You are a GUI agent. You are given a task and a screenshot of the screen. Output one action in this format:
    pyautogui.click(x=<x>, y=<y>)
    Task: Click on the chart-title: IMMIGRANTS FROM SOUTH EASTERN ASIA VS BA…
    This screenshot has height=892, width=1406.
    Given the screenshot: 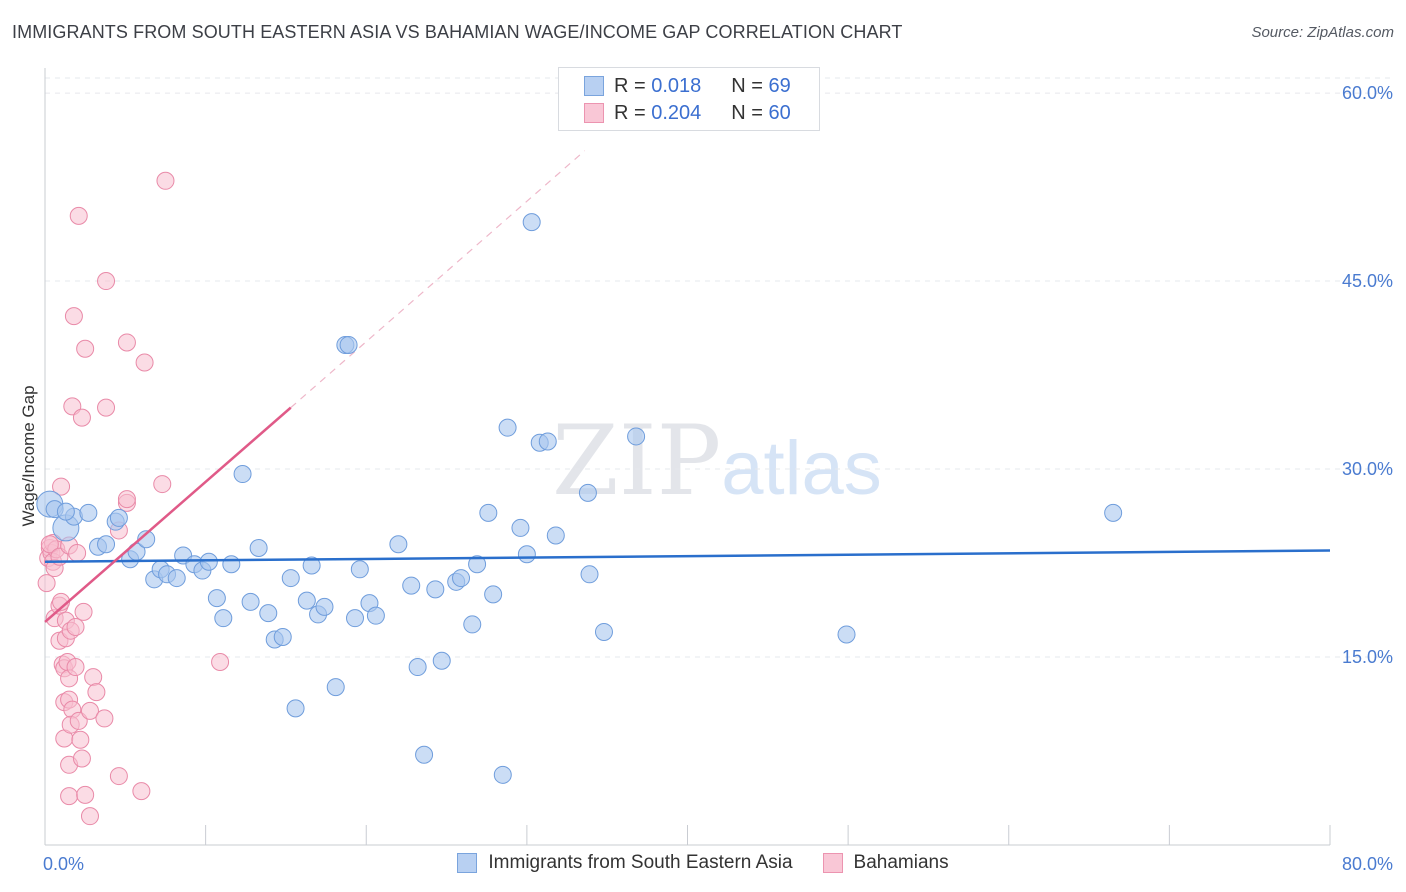 What is the action you would take?
    pyautogui.click(x=457, y=32)
    